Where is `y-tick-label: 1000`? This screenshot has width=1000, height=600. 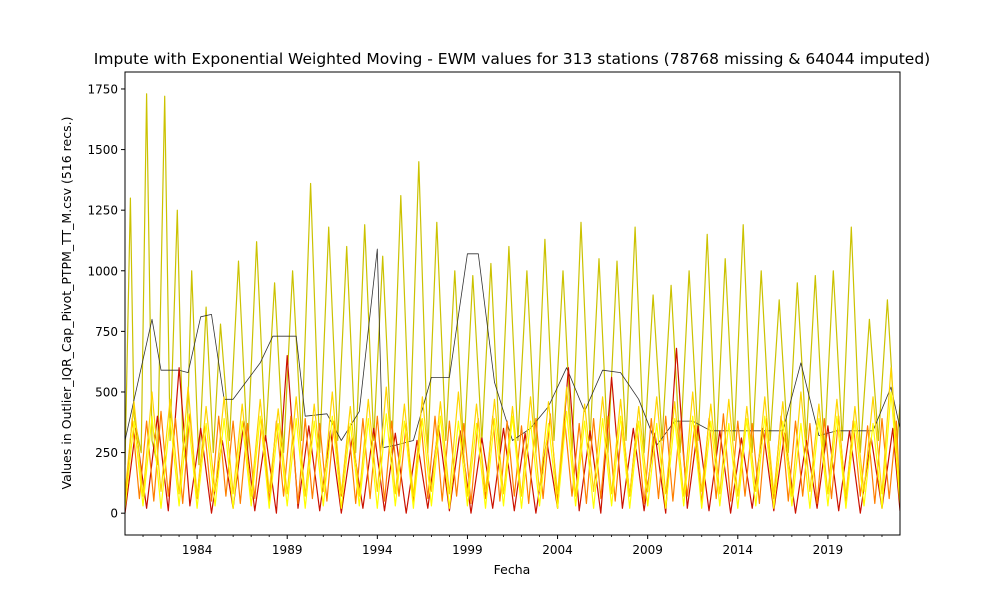 y-tick-label: 1000 is located at coordinates (102, 271).